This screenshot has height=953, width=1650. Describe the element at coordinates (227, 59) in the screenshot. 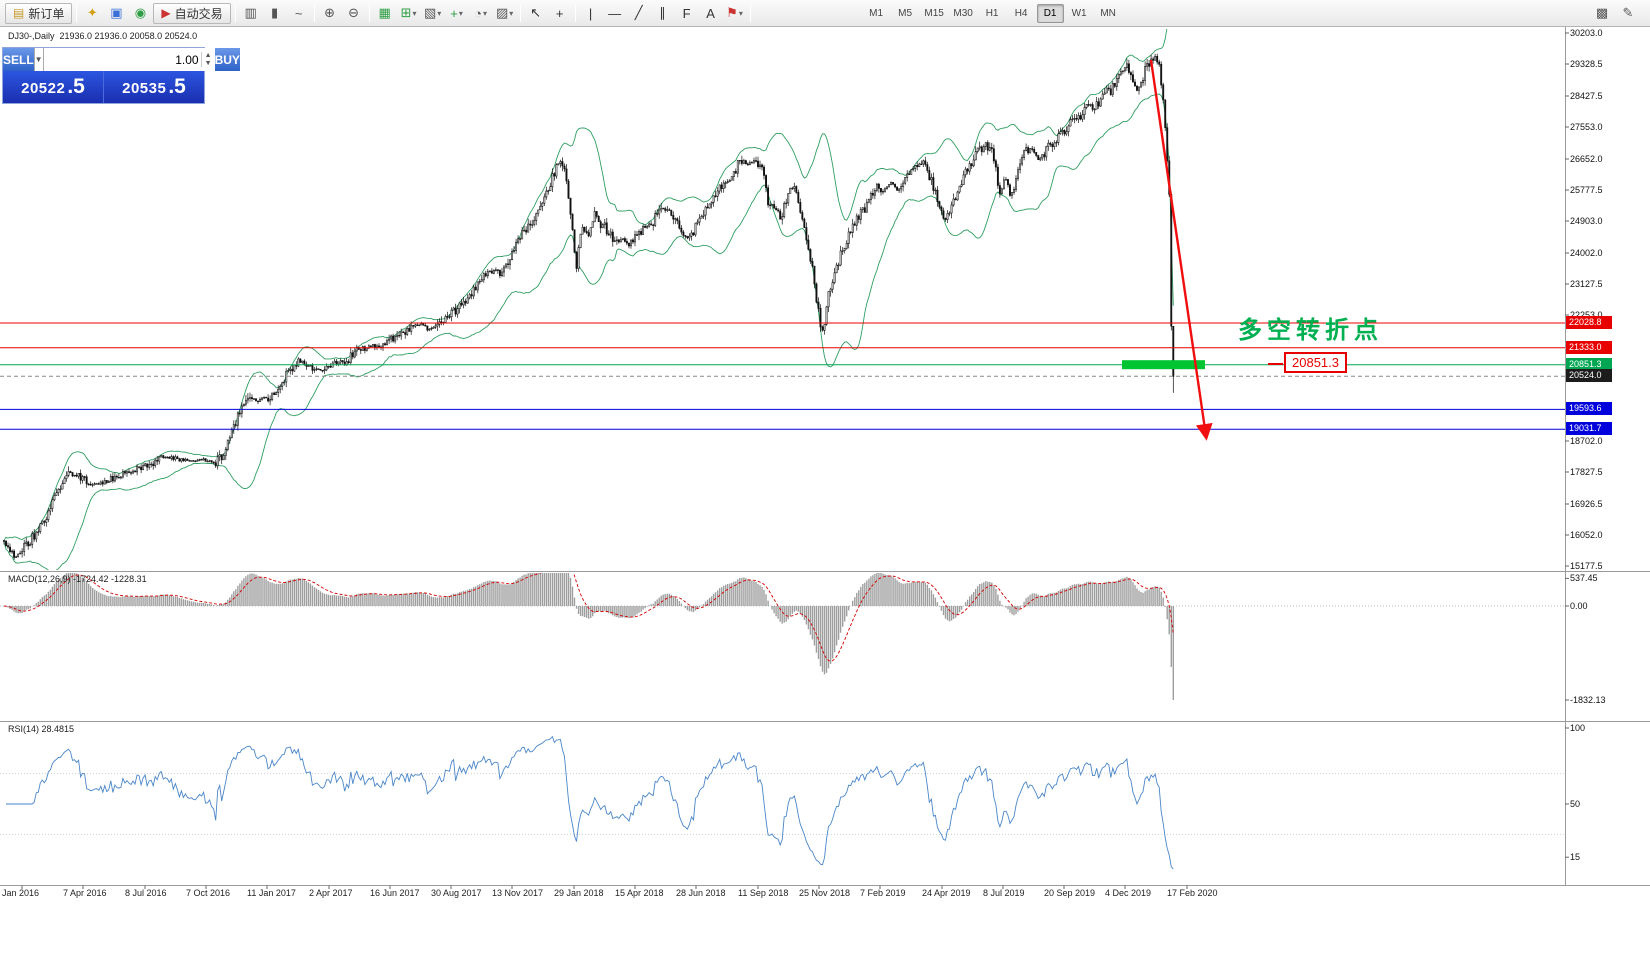

I see `buy-button: BUY` at that location.